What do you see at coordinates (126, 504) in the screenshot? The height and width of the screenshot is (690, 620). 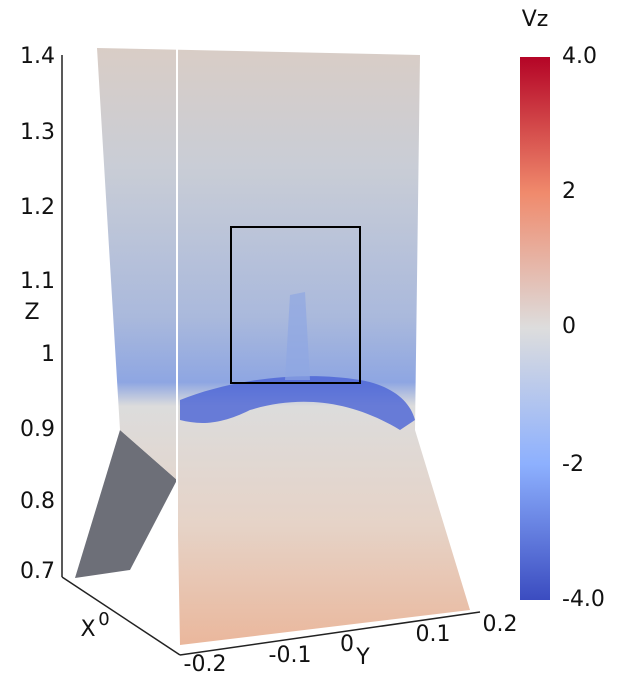 I see `side-wall` at bounding box center [126, 504].